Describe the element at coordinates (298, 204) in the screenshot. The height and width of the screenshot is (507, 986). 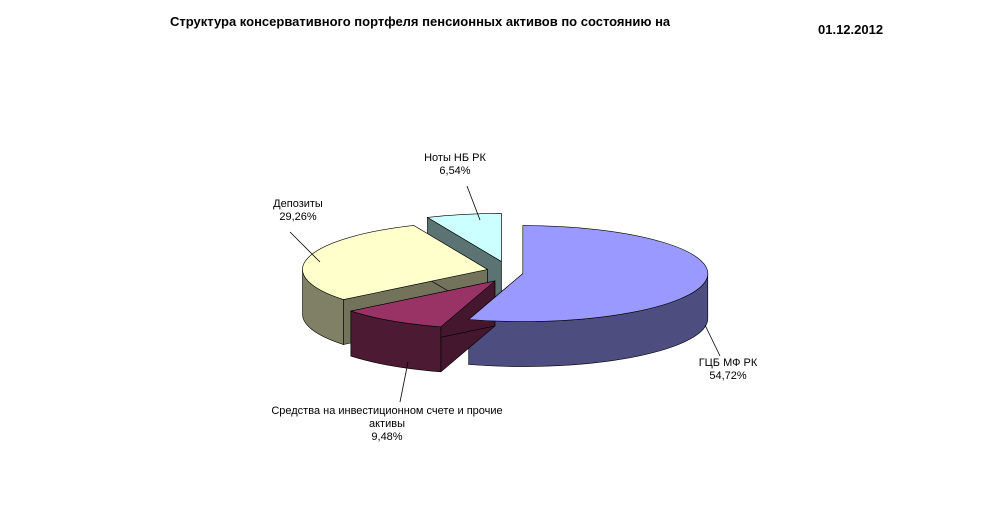
I see `category-label: Депозиты` at that location.